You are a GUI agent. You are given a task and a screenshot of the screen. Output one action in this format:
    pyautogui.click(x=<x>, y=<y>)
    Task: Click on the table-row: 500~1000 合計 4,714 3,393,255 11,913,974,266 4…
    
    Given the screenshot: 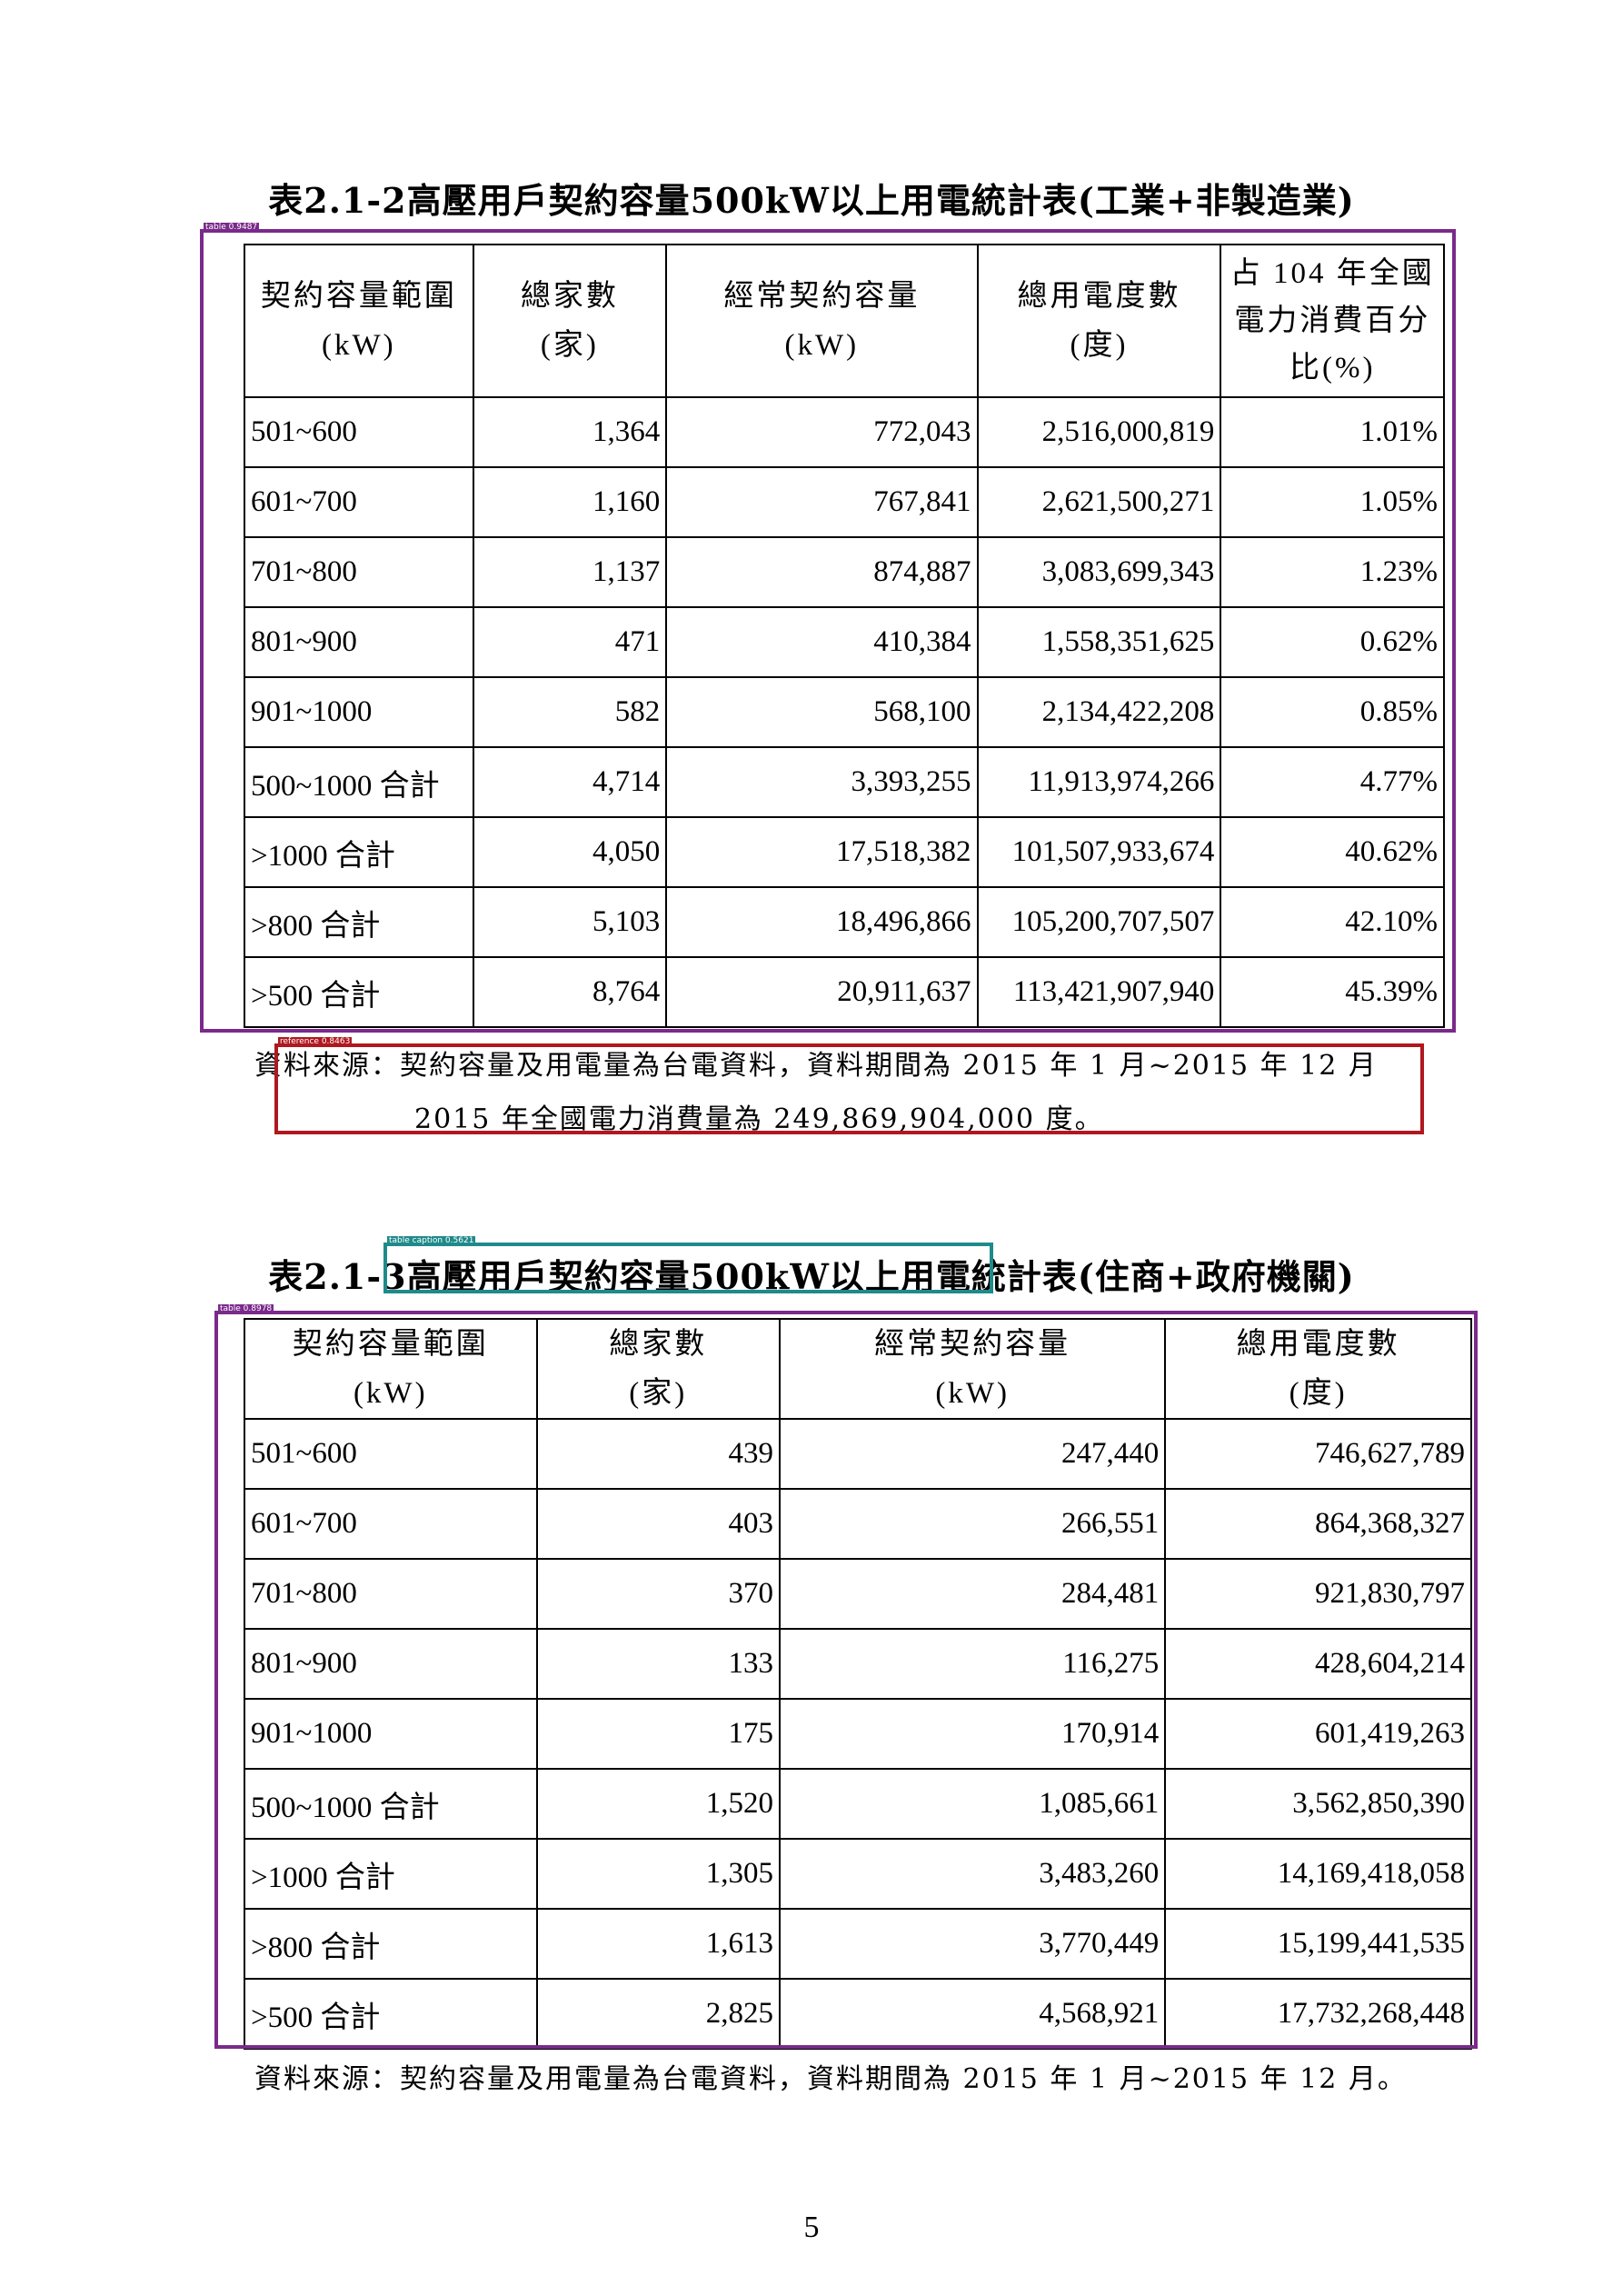 What is the action you would take?
    pyautogui.click(x=845, y=782)
    